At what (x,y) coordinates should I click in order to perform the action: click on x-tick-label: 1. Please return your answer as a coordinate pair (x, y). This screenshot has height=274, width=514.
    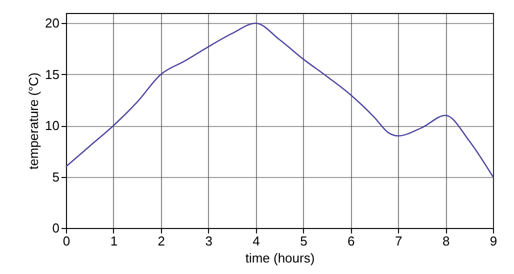
    Looking at the image, I should click on (114, 241).